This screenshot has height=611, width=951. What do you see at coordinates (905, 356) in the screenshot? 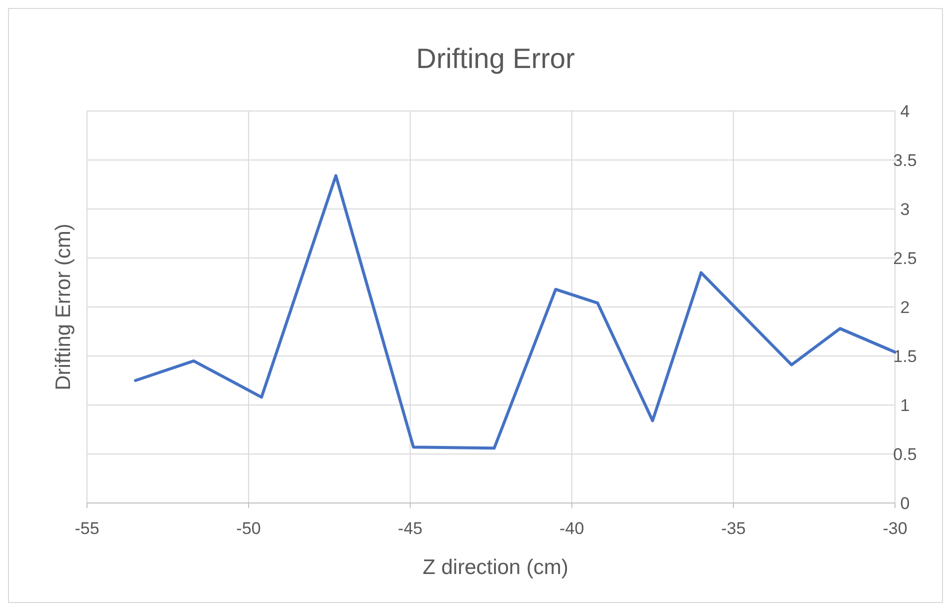
I see `y-tick-label: 1.5` at bounding box center [905, 356].